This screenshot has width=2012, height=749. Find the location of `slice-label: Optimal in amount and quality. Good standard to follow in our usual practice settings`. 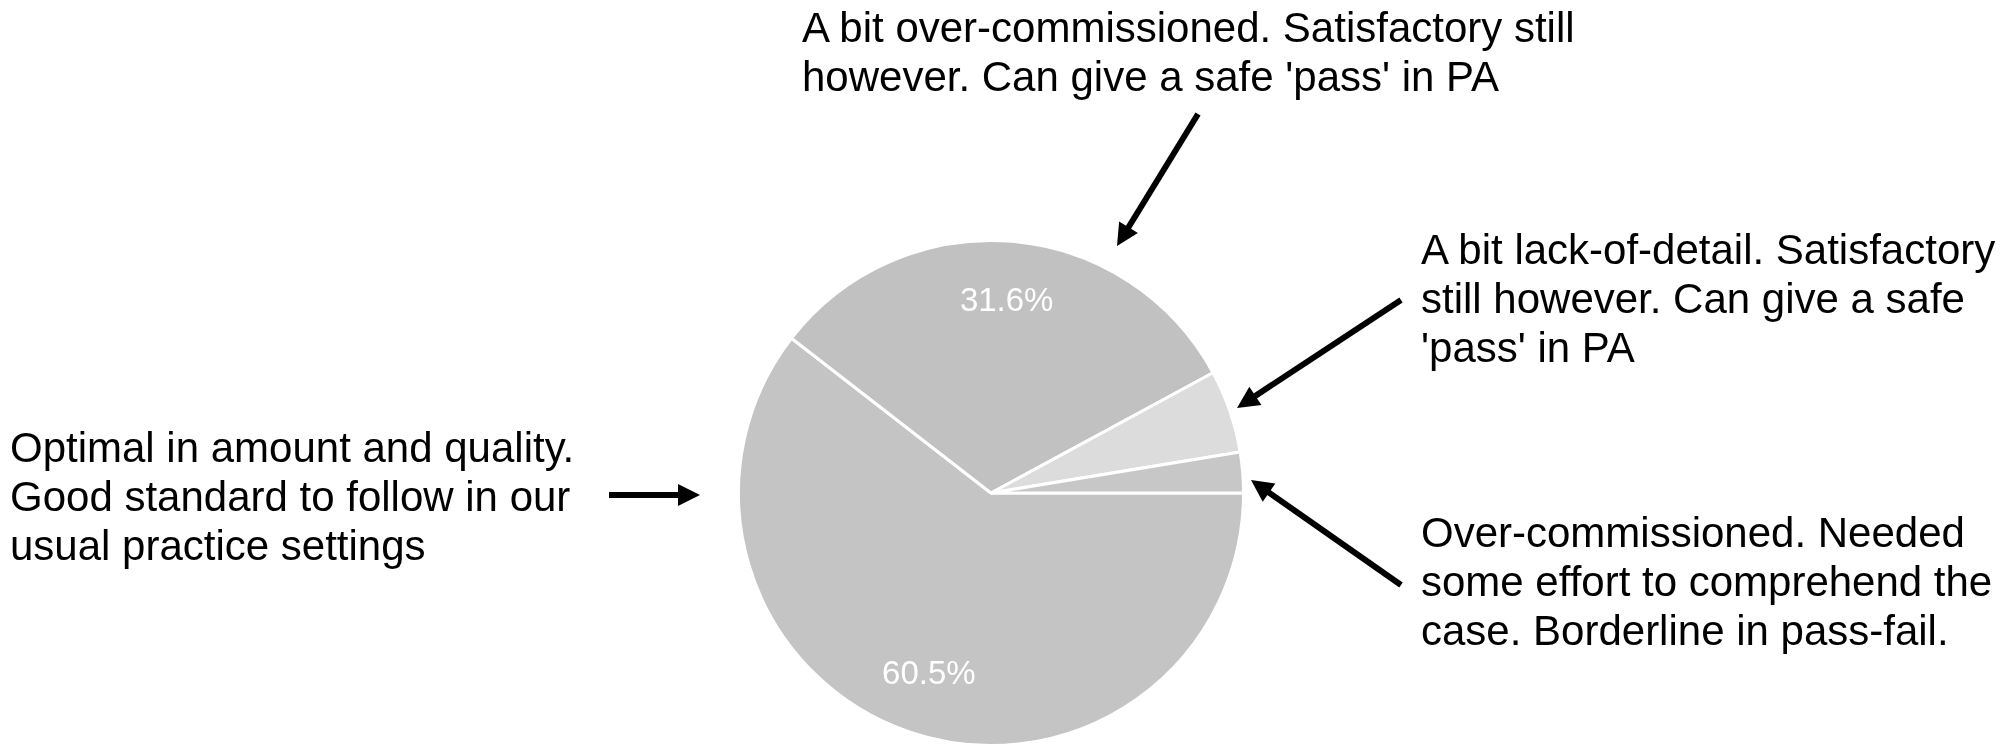

slice-label: Optimal in amount and quality. Good standard to follow in our usual practice settings is located at coordinates (293, 496).